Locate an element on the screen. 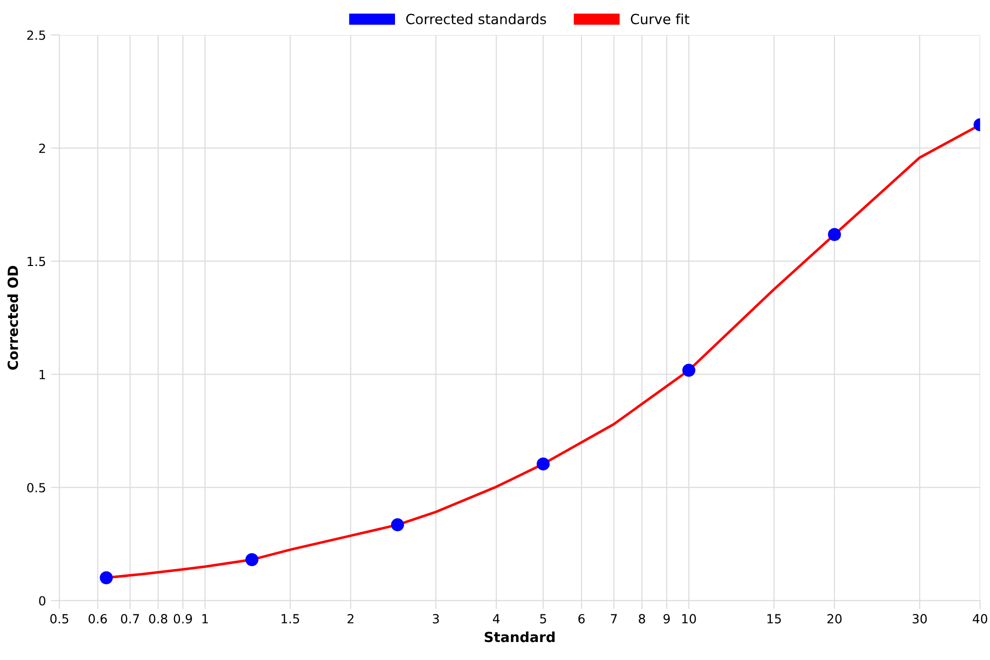 The height and width of the screenshot is (660, 990). y-tick-label: 2 is located at coordinates (42, 148).